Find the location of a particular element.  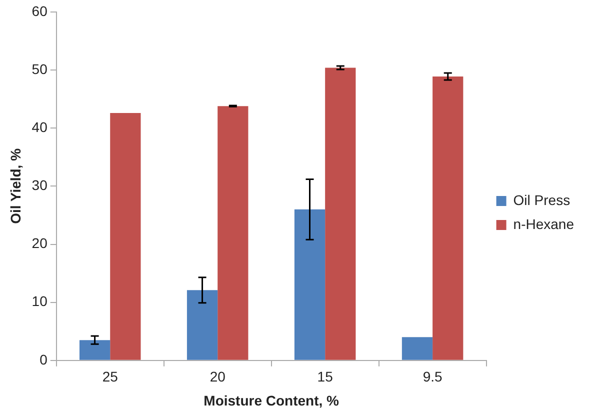

y-tick-label: 20 is located at coordinates (40, 243).